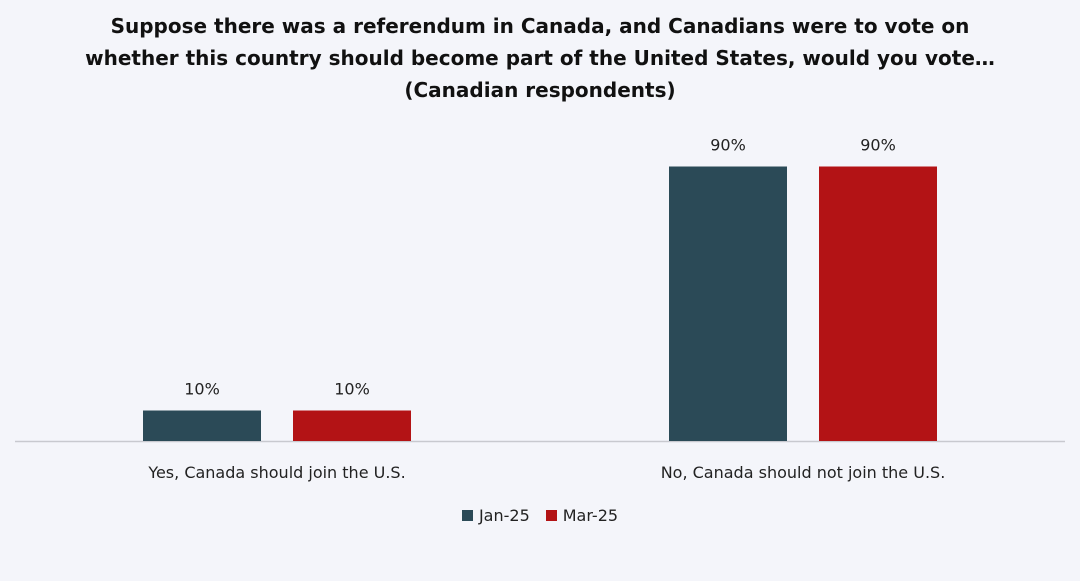  Describe the element at coordinates (540, 515) in the screenshot. I see `chart-legend: Jan-25 Mar-25` at that location.